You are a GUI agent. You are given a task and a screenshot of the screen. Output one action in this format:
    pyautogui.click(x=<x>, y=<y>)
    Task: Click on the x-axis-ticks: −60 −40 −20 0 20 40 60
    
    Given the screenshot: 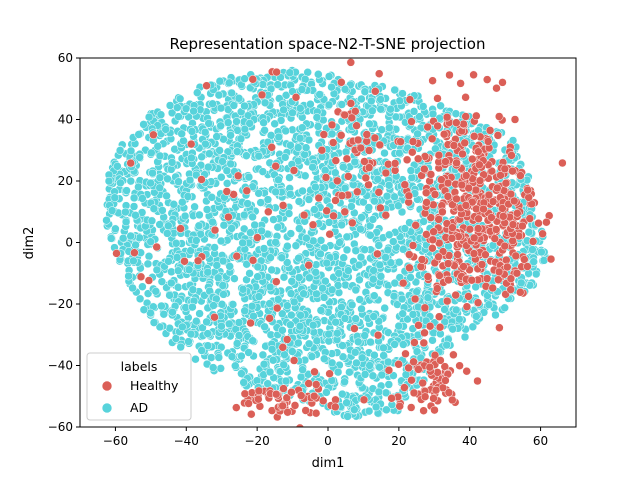 What is the action you would take?
    pyautogui.click(x=325, y=437)
    